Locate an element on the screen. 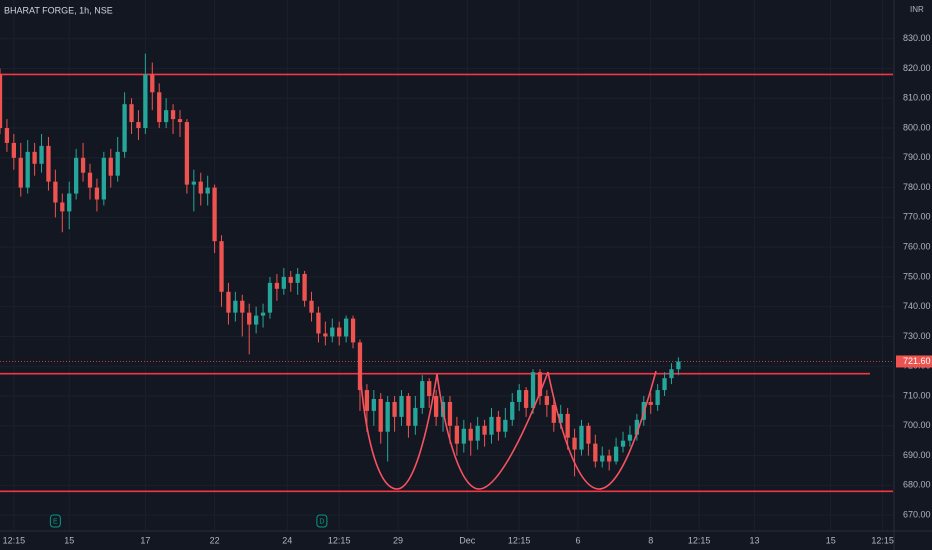  last-price-badge is located at coordinates (914, 361).